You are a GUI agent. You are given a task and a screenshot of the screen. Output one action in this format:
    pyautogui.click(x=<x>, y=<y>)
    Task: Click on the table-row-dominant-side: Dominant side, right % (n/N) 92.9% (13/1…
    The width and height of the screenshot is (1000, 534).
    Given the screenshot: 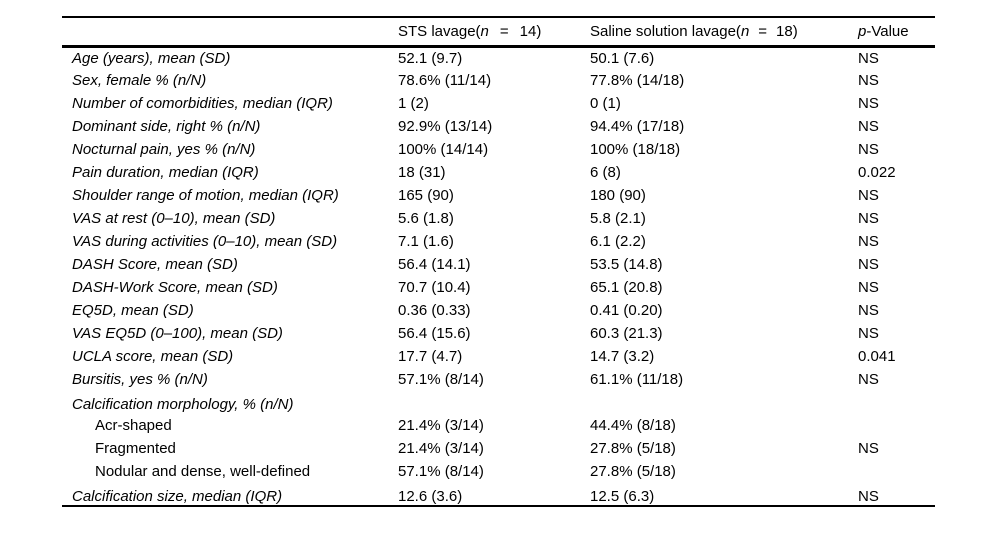 What is the action you would take?
    pyautogui.click(x=498, y=126)
    